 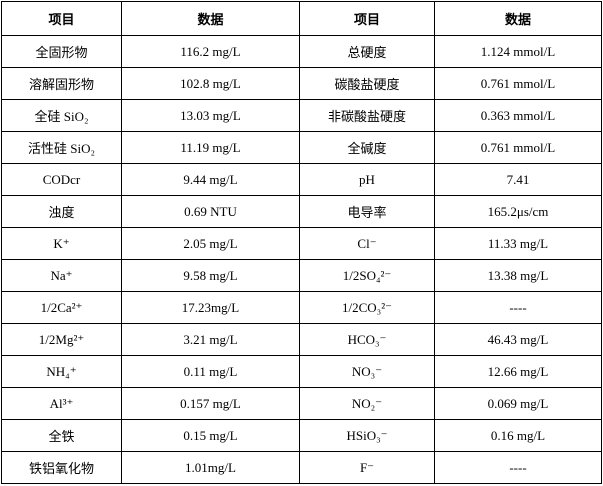 I want to click on value-cell: 1.01mg/L, so click(x=210, y=467).